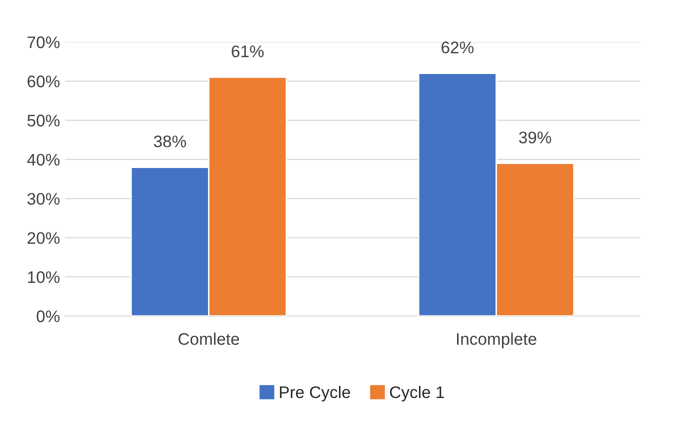 The image size is (674, 421). Describe the element at coordinates (458, 48) in the screenshot. I see `data-label: 62%` at that location.